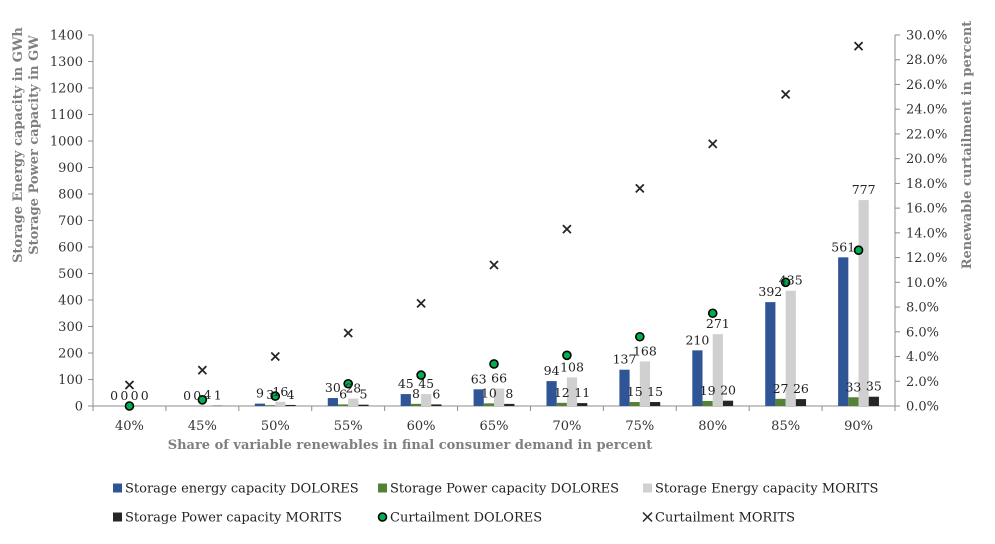 The width and height of the screenshot is (995, 544). I want to click on legend-label: Storage energy capacity DOLORES, so click(242, 489).